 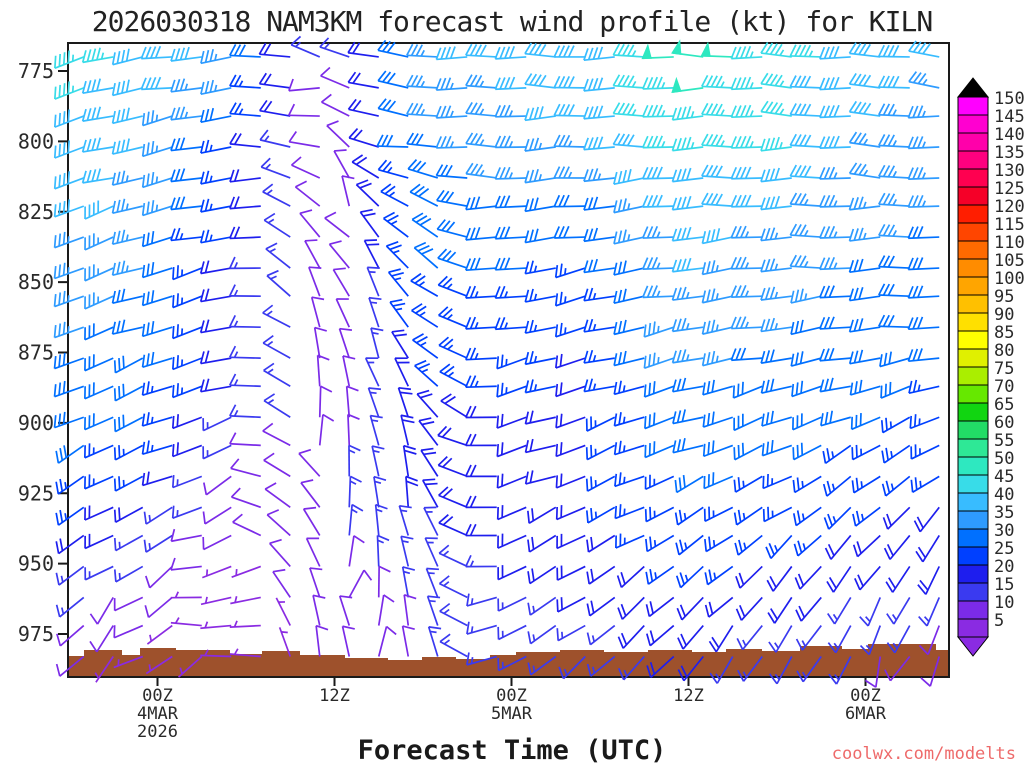 I want to click on colorbar-label: 110, so click(x=1009, y=243).